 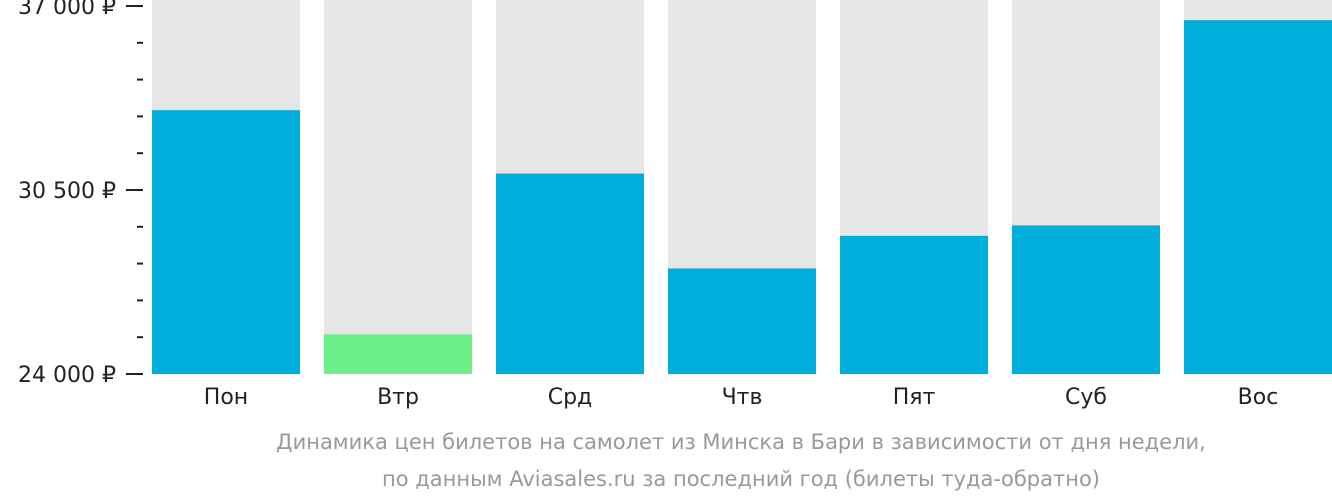 I want to click on y-tick-label: 37 000 ₽, so click(x=67, y=10).